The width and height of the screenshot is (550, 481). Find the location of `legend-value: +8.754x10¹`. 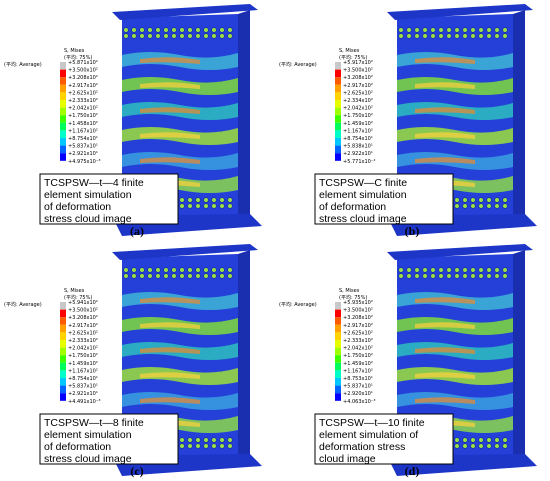

legend-value: +8.754x10¹ is located at coordinates (83, 139).